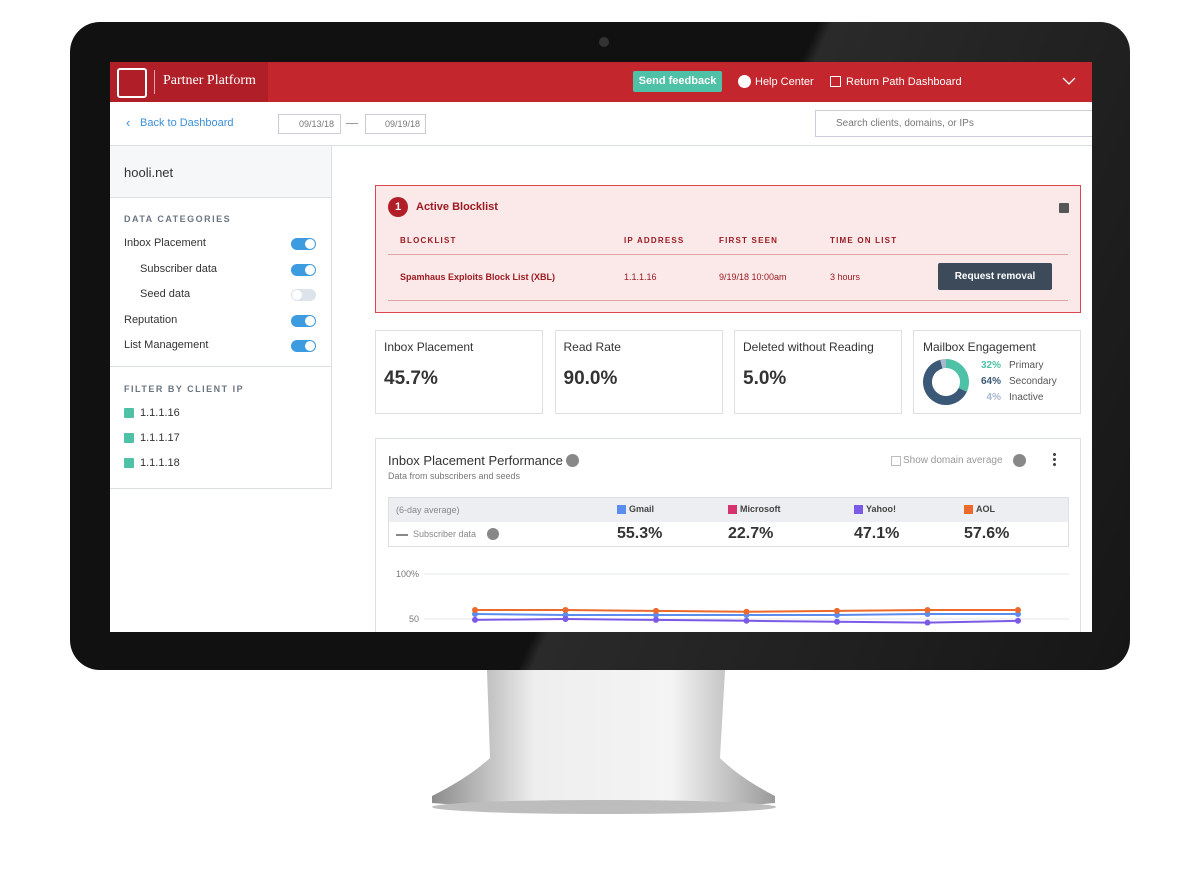 The width and height of the screenshot is (1200, 889). What do you see at coordinates (179, 268) in the screenshot?
I see `category-label: Subscriber data` at bounding box center [179, 268].